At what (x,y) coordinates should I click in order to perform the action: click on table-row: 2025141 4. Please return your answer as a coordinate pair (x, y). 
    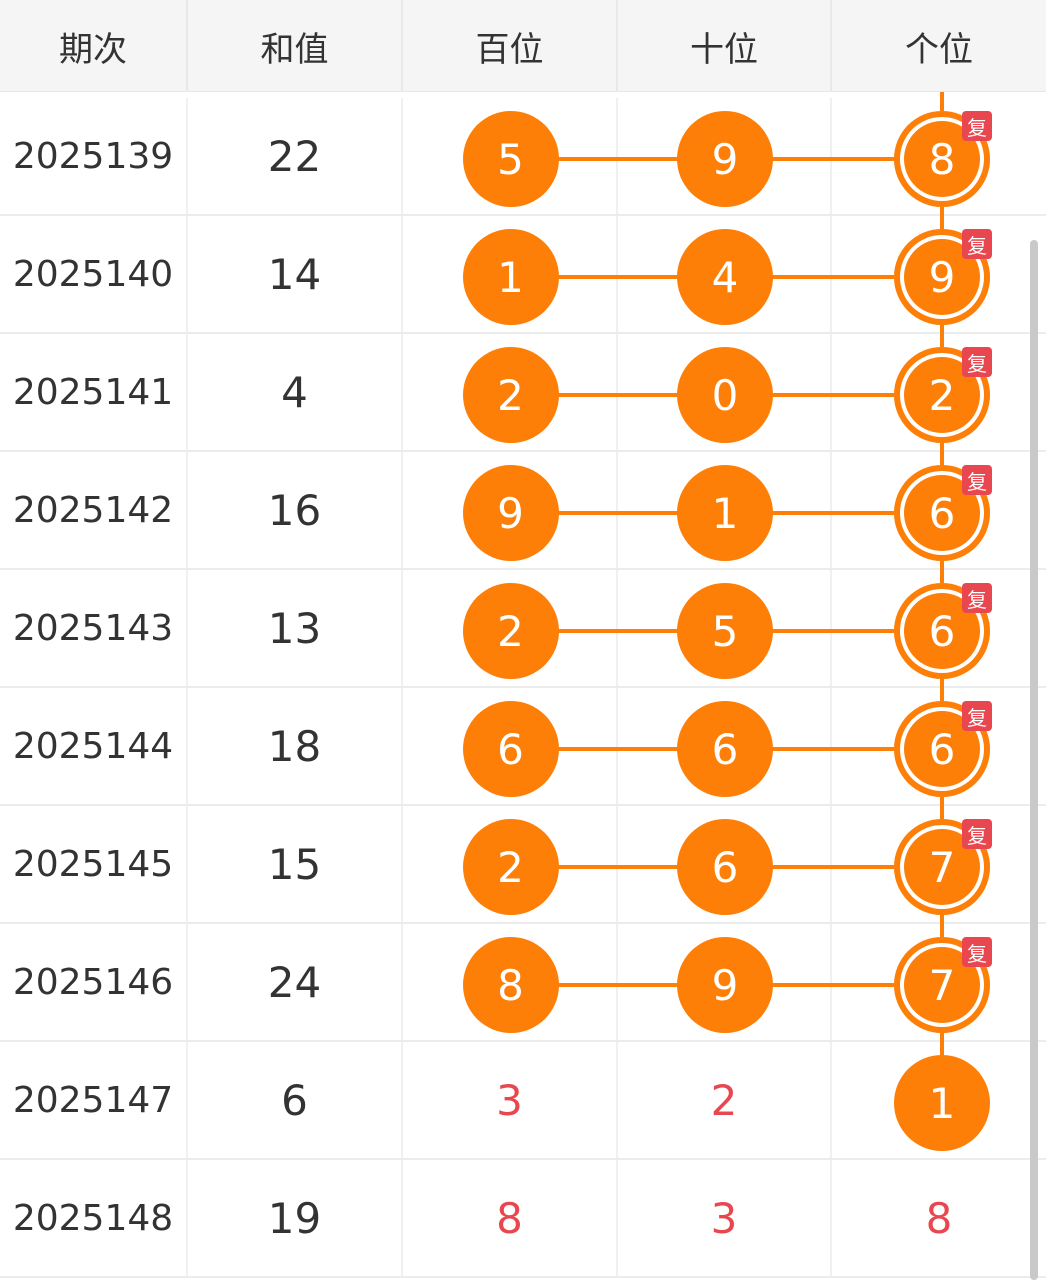
    Looking at the image, I should click on (523, 393).